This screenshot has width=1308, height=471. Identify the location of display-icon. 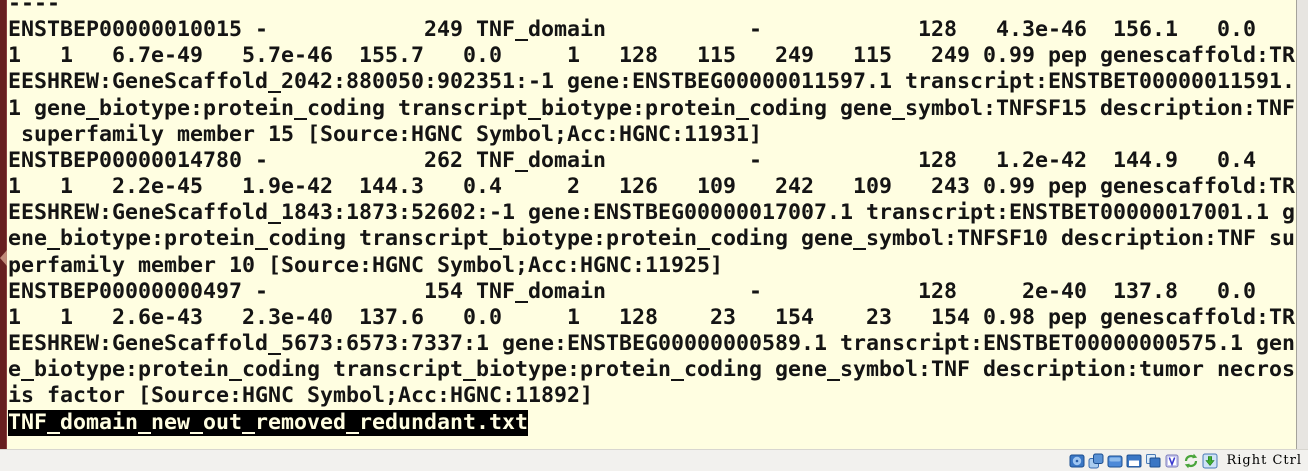
(1134, 461).